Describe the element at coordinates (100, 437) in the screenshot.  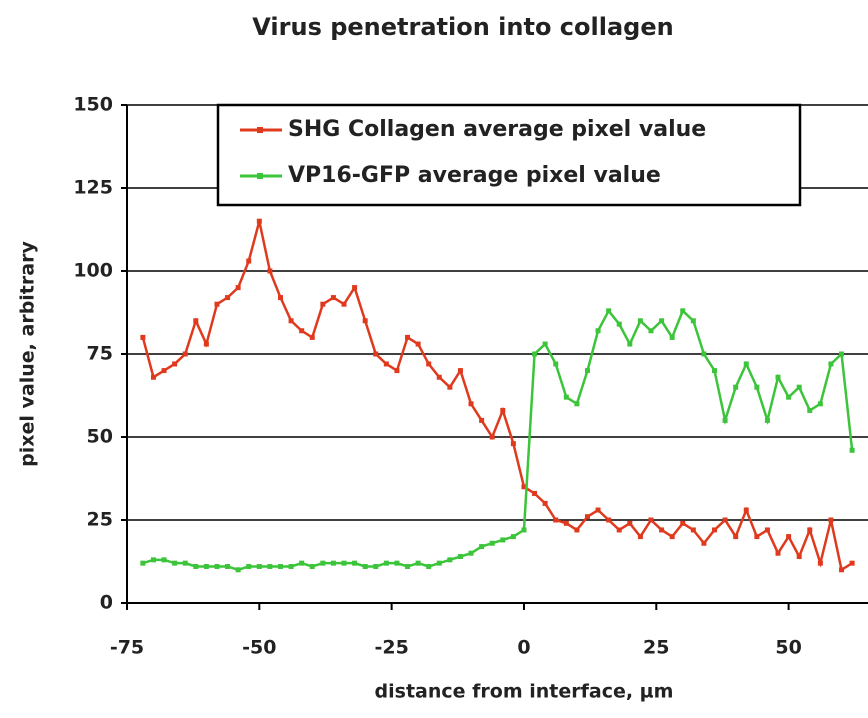
I see `y-tick-label: 50` at that location.